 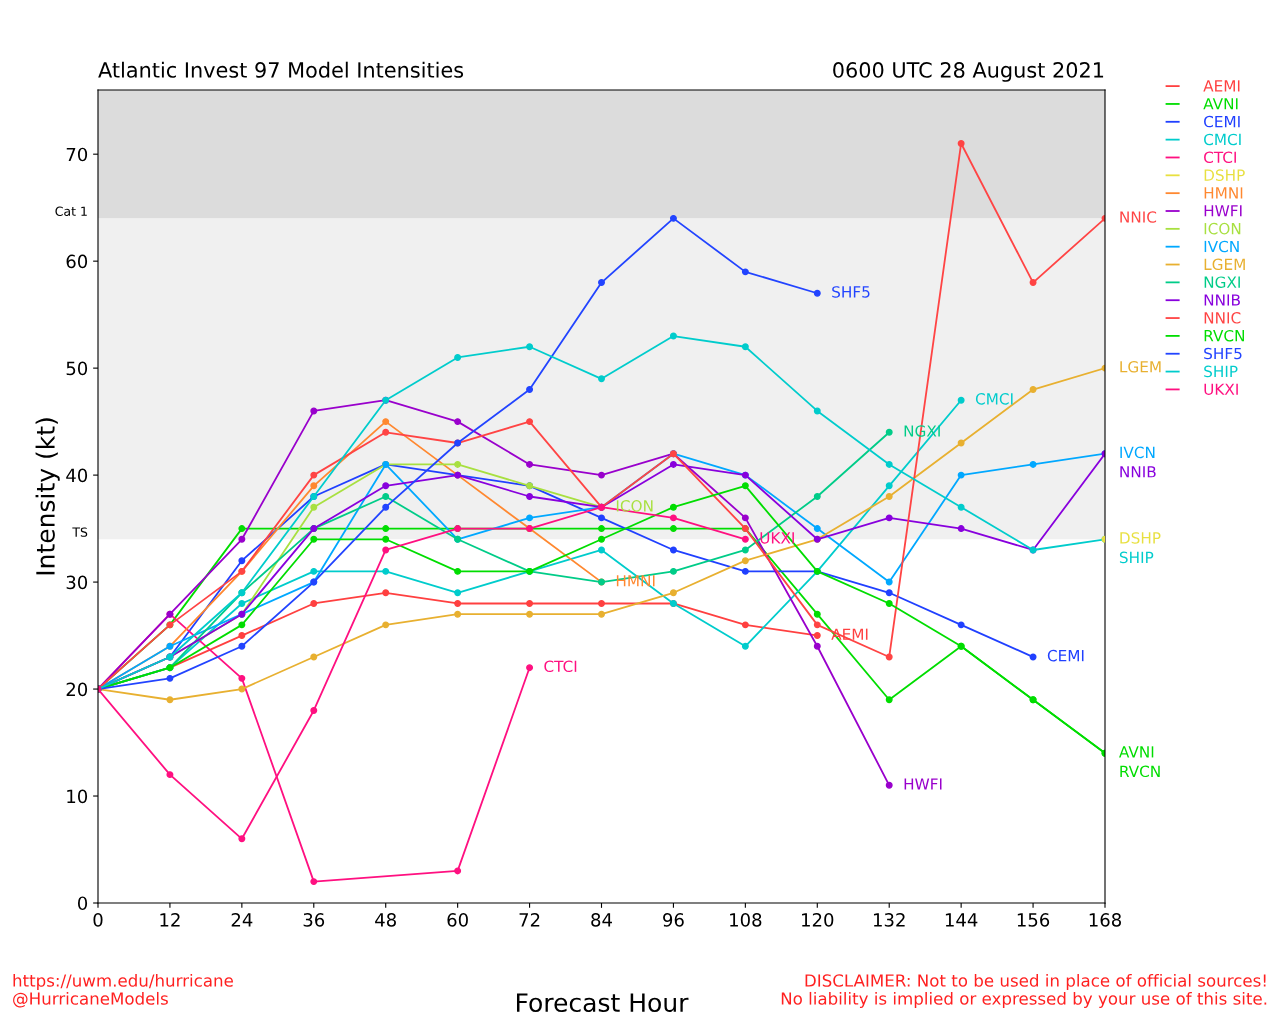 I want to click on legend-label: CTCI, so click(x=1220, y=157).